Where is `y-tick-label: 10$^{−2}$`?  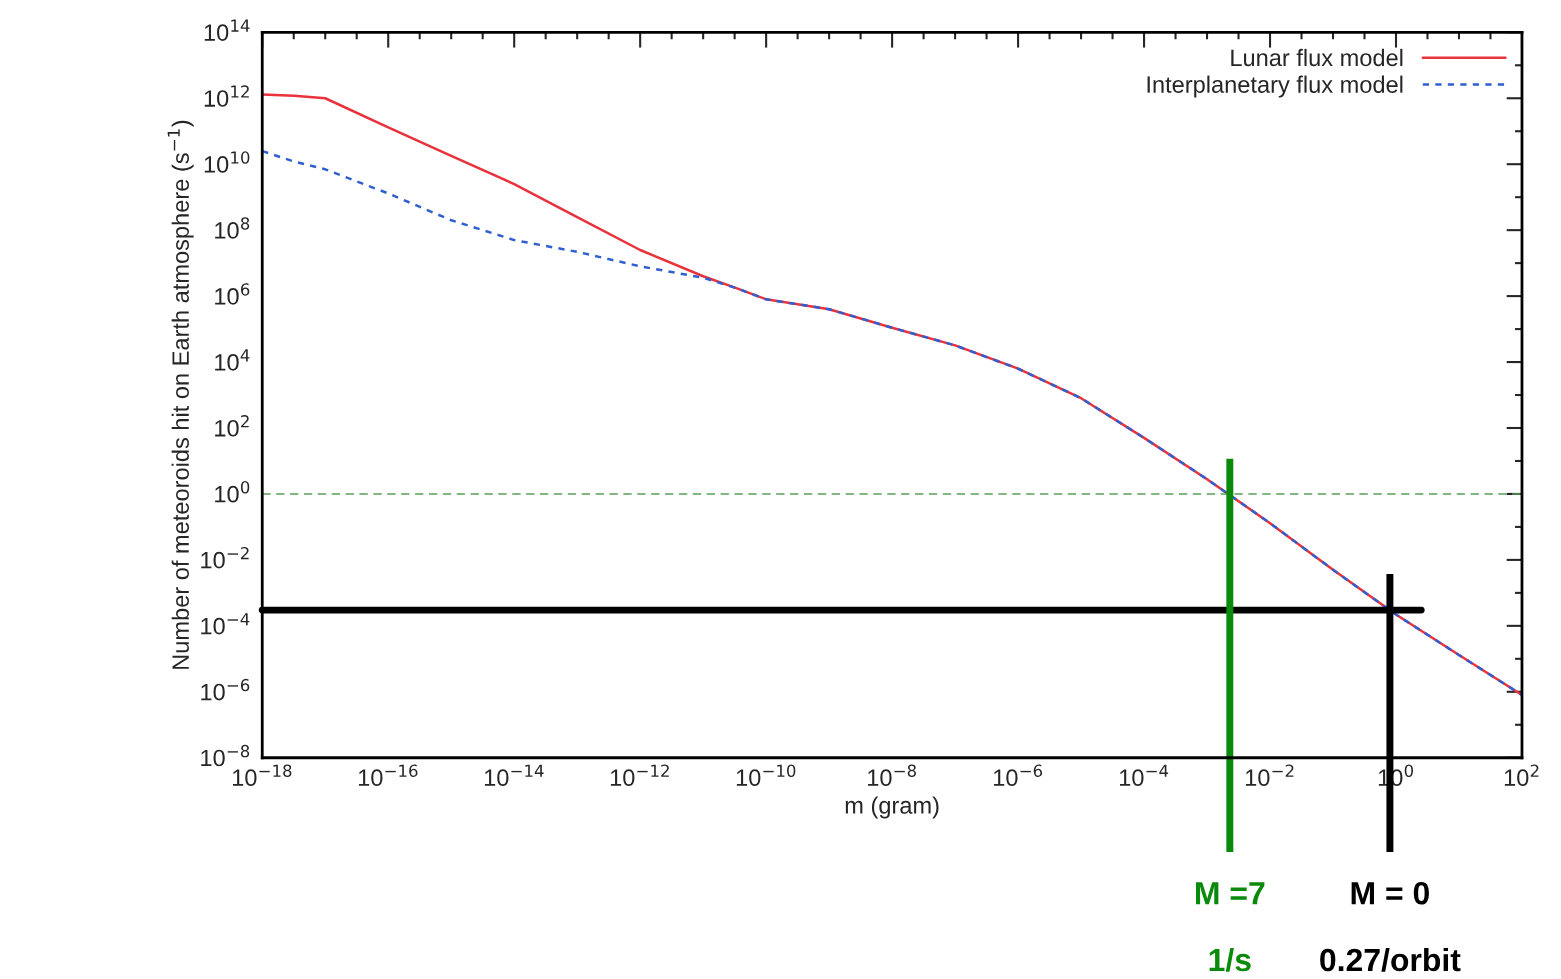
y-tick-label: 10$^{−2}$ is located at coordinates (225, 557).